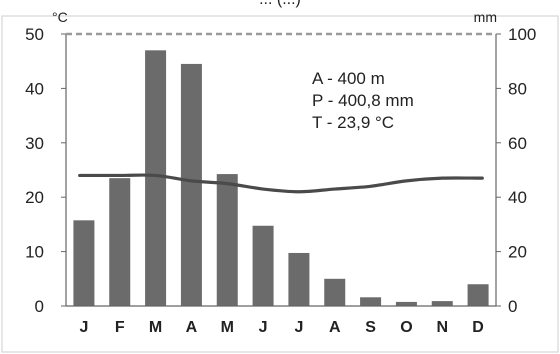  Describe the element at coordinates (517, 88) in the screenshot. I see `right-tick-label: 80` at that location.